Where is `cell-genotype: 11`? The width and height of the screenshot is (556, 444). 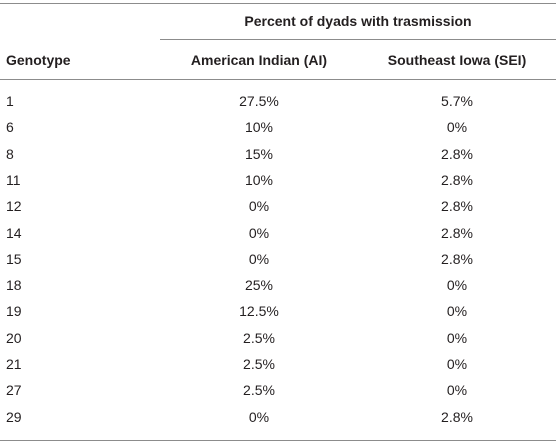 cell-genotype: 11 is located at coordinates (13, 179).